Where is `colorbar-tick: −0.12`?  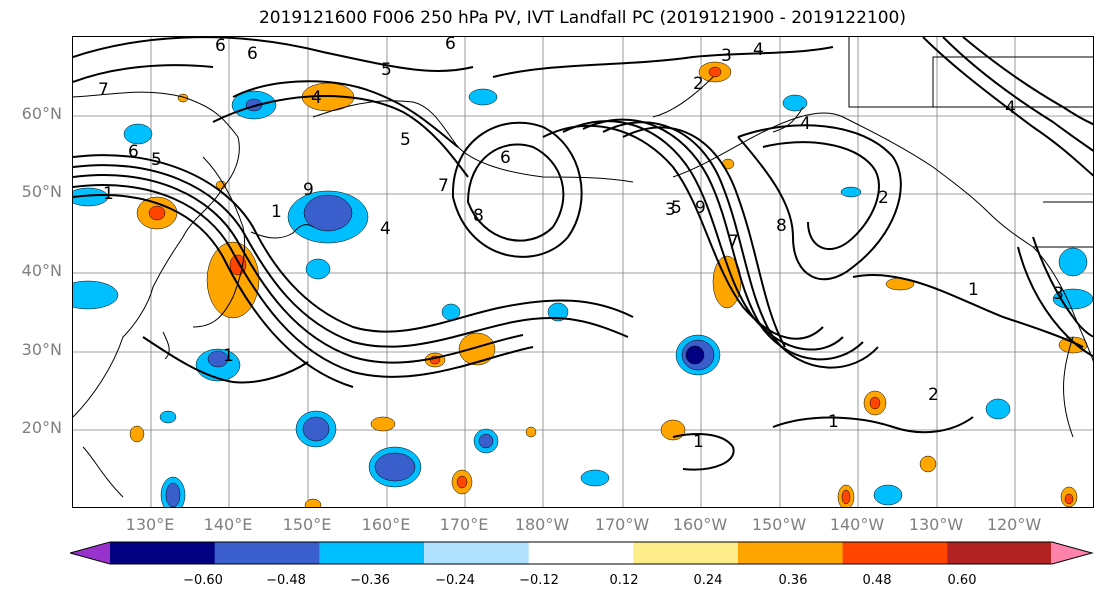 colorbar-tick: −0.12 is located at coordinates (539, 580).